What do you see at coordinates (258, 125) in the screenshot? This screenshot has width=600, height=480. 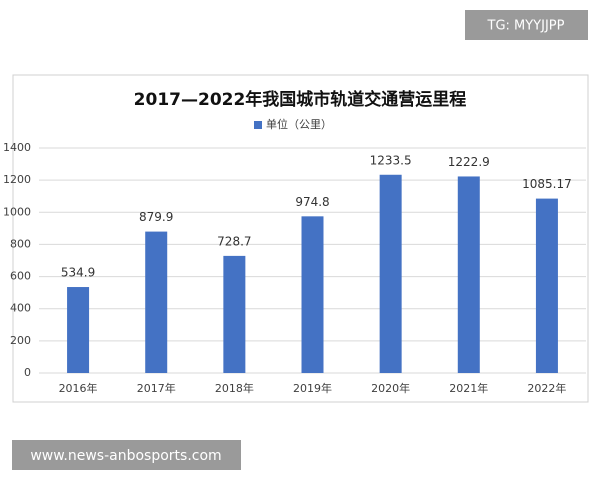 I see `legend-swatch` at bounding box center [258, 125].